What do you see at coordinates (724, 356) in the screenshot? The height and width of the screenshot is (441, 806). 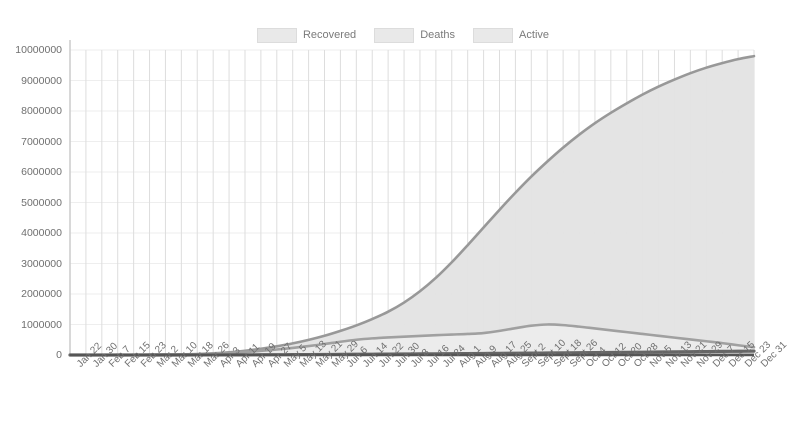 I see `x-axis-tick-label: Dec 7` at bounding box center [724, 356].